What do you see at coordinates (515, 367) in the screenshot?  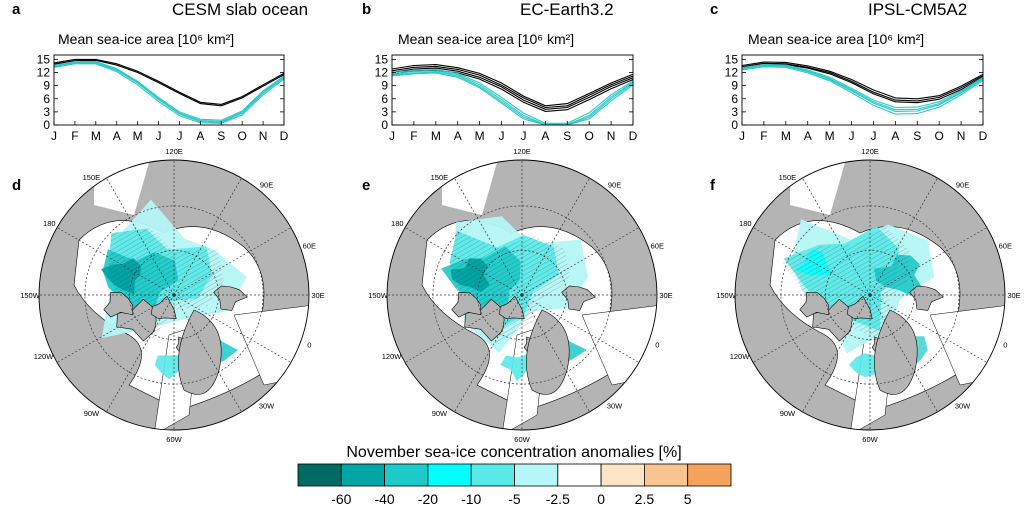 I see `anomaly-baffin` at bounding box center [515, 367].